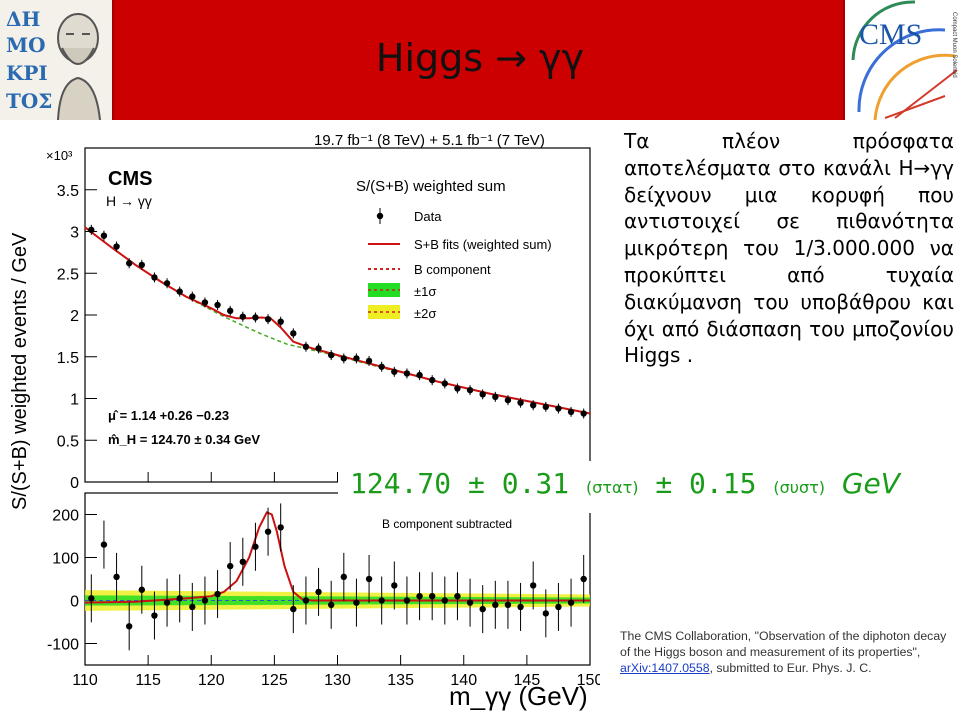  Describe the element at coordinates (447, 524) in the screenshot. I see `residual-panel-label: B component subtracted` at that location.